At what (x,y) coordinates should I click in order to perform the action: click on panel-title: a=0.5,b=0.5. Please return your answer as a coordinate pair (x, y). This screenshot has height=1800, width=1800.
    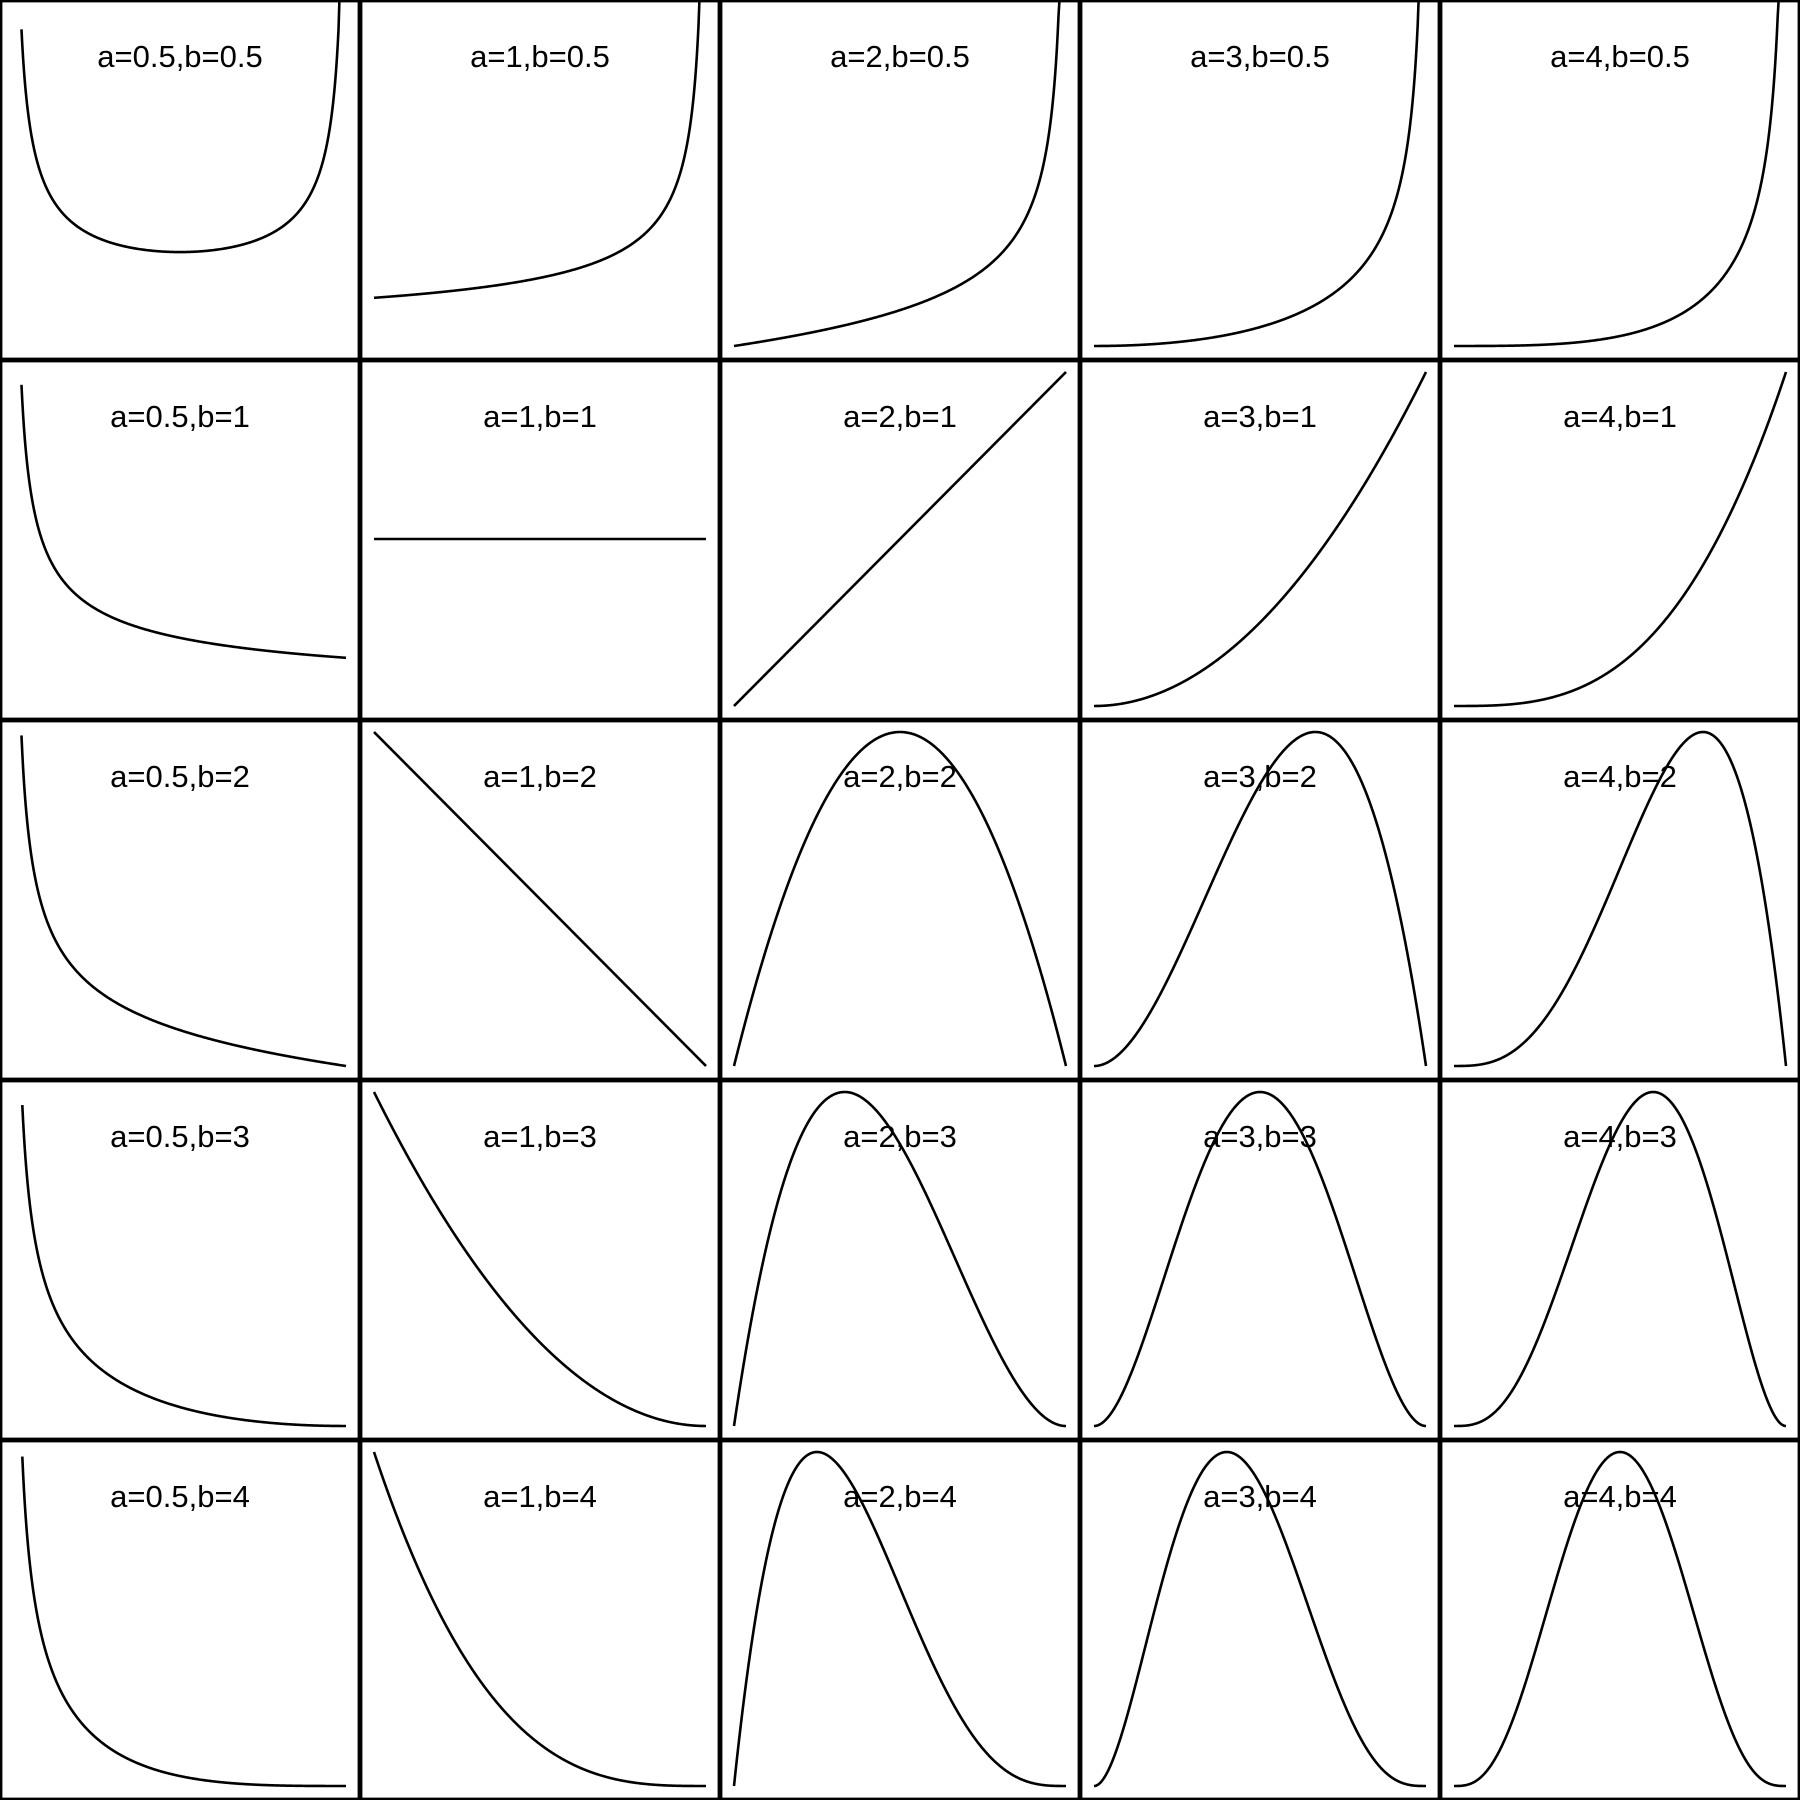
    Looking at the image, I should click on (180, 56).